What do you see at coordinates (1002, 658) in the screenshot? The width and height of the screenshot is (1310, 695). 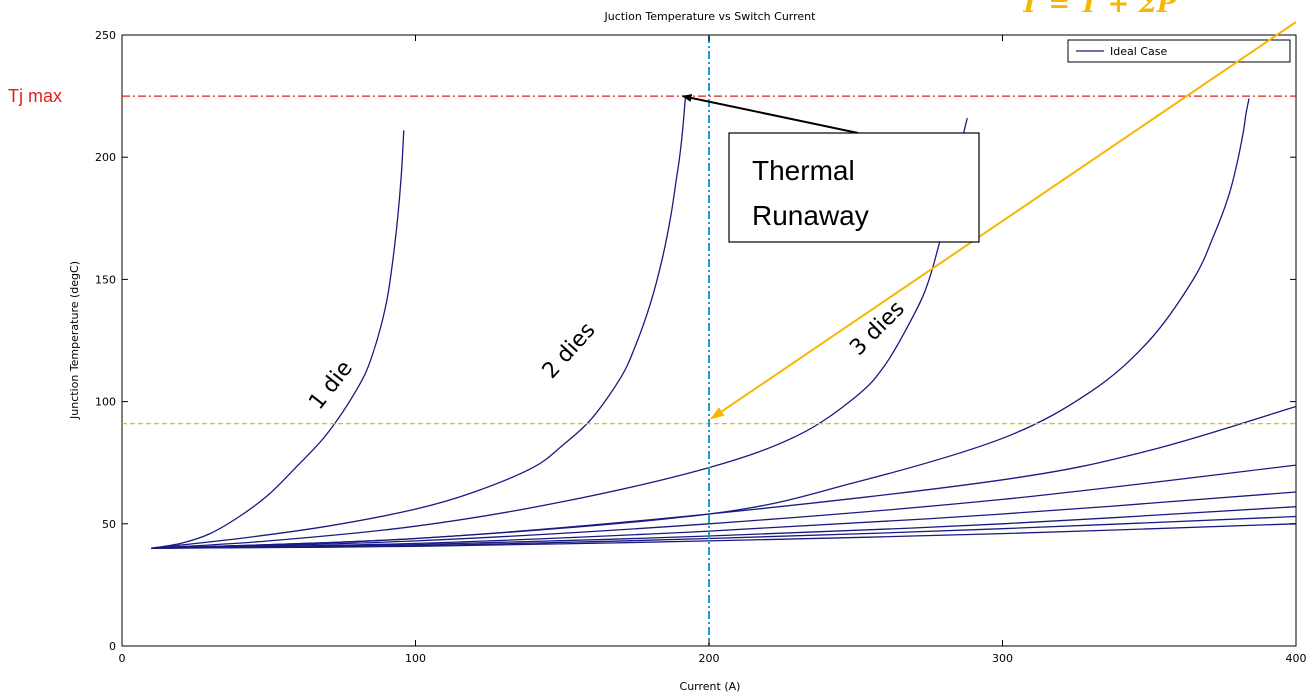 I see `x-tick-label: 300` at bounding box center [1002, 658].